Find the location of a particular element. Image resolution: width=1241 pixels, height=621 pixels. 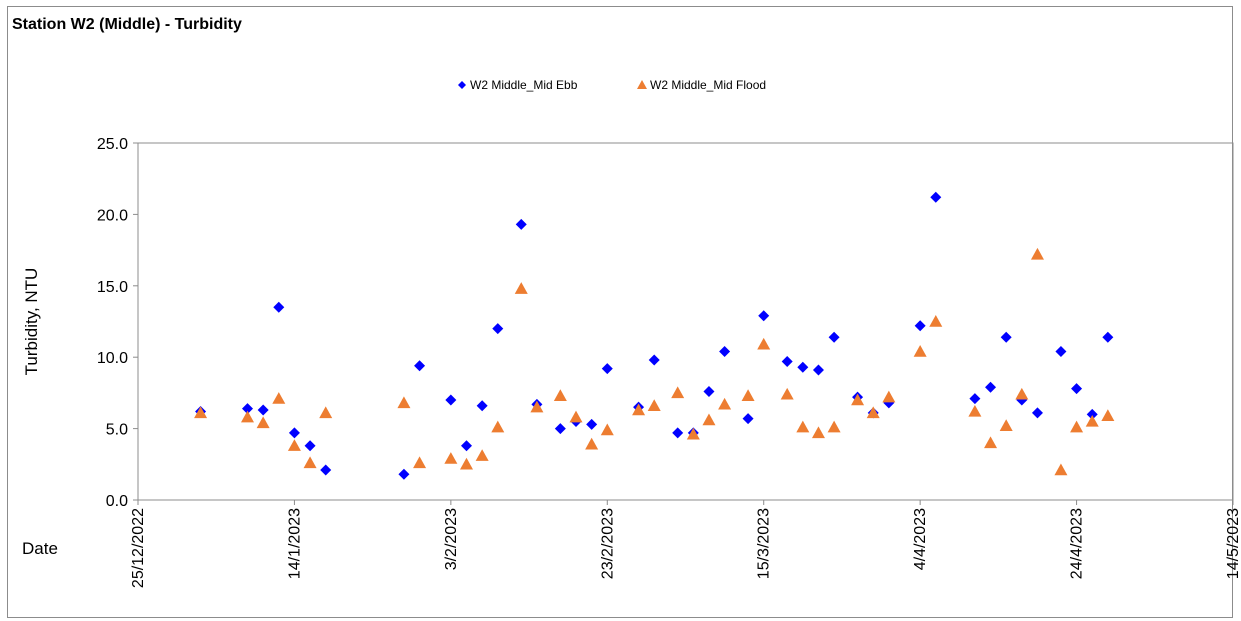

y-tick-label: 25.0 is located at coordinates (112, 144).